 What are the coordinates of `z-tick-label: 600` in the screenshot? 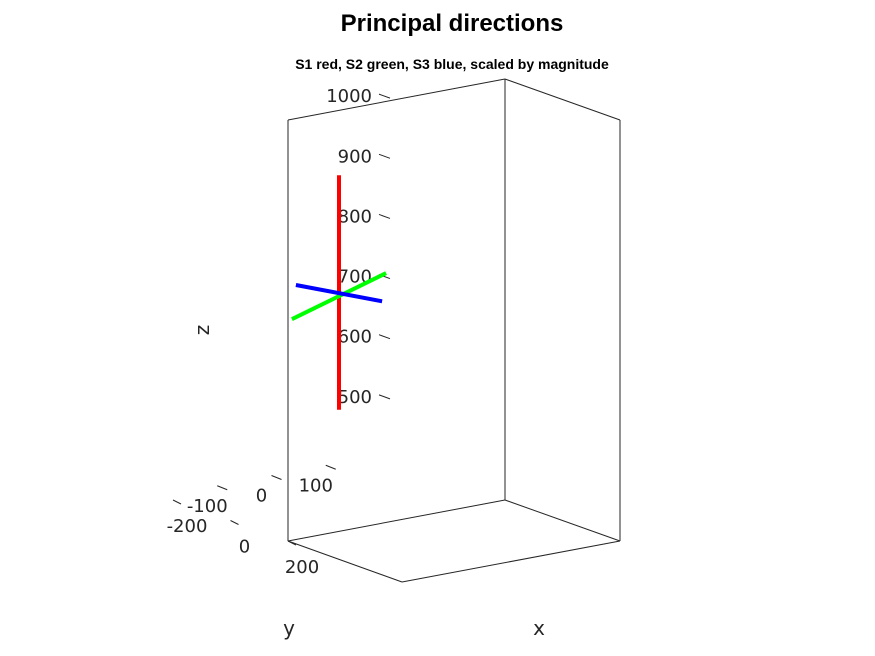 It's located at (355, 337).